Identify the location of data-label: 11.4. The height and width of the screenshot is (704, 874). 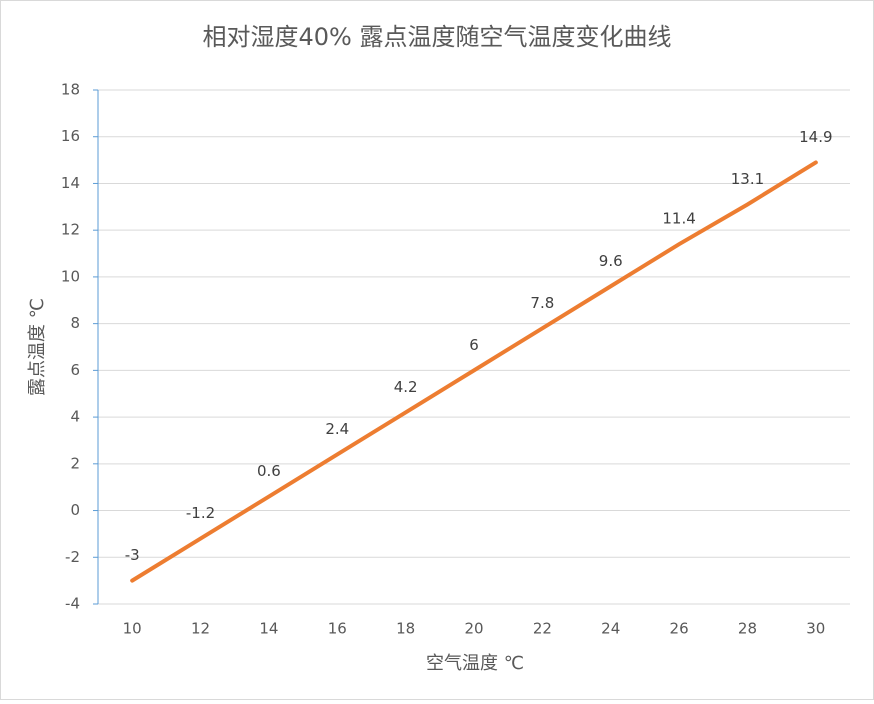
(678, 219).